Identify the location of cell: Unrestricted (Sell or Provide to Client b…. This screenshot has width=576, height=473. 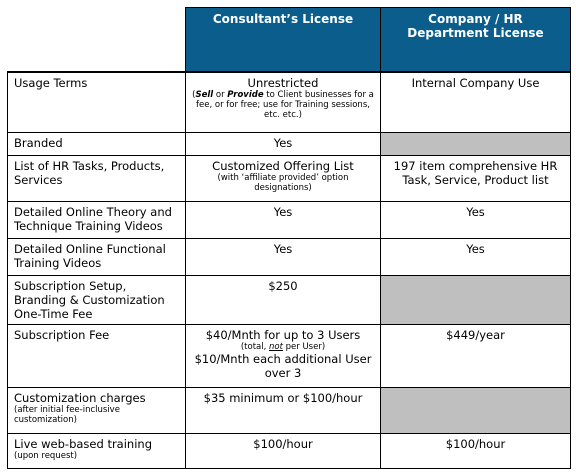
(283, 102).